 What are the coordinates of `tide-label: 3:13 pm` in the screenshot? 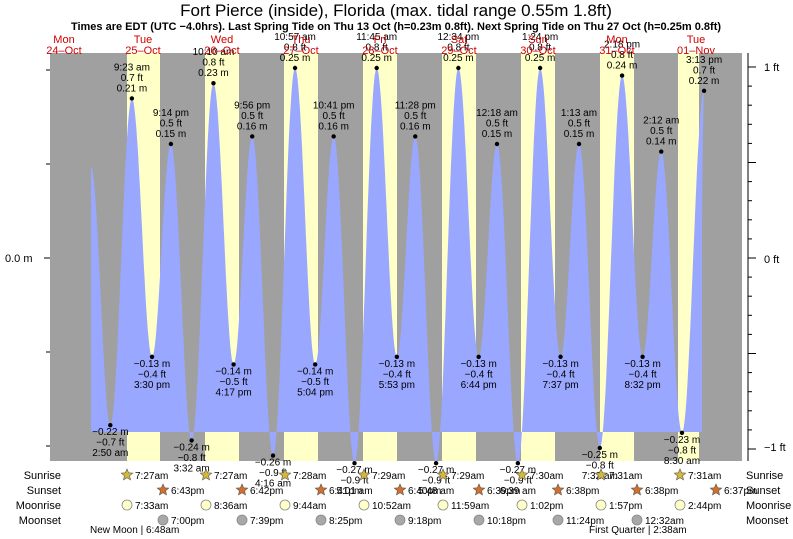 It's located at (704, 60).